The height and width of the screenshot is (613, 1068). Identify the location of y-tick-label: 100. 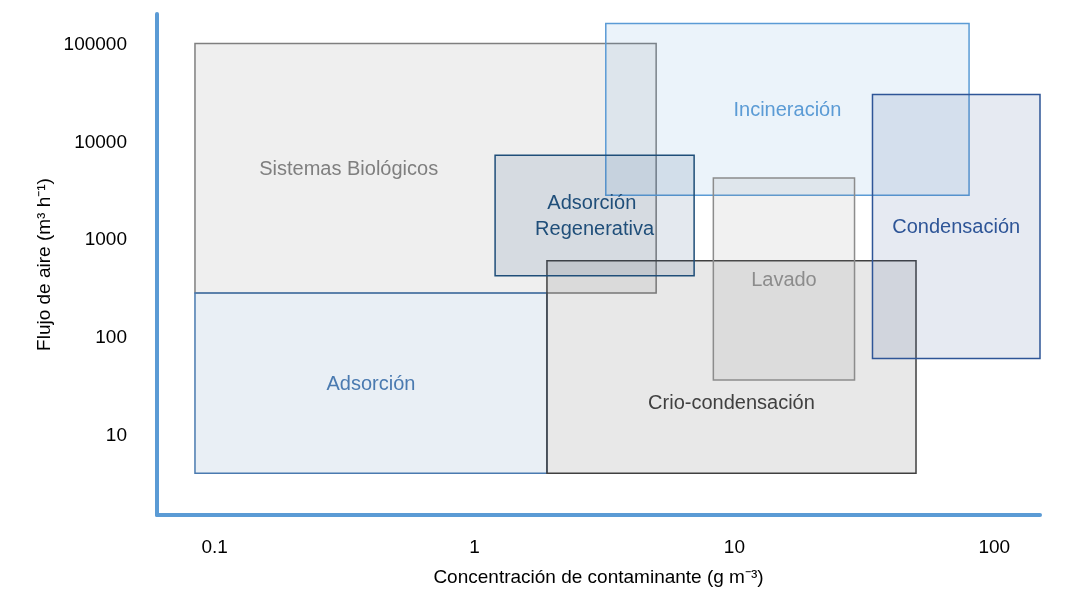
(111, 337).